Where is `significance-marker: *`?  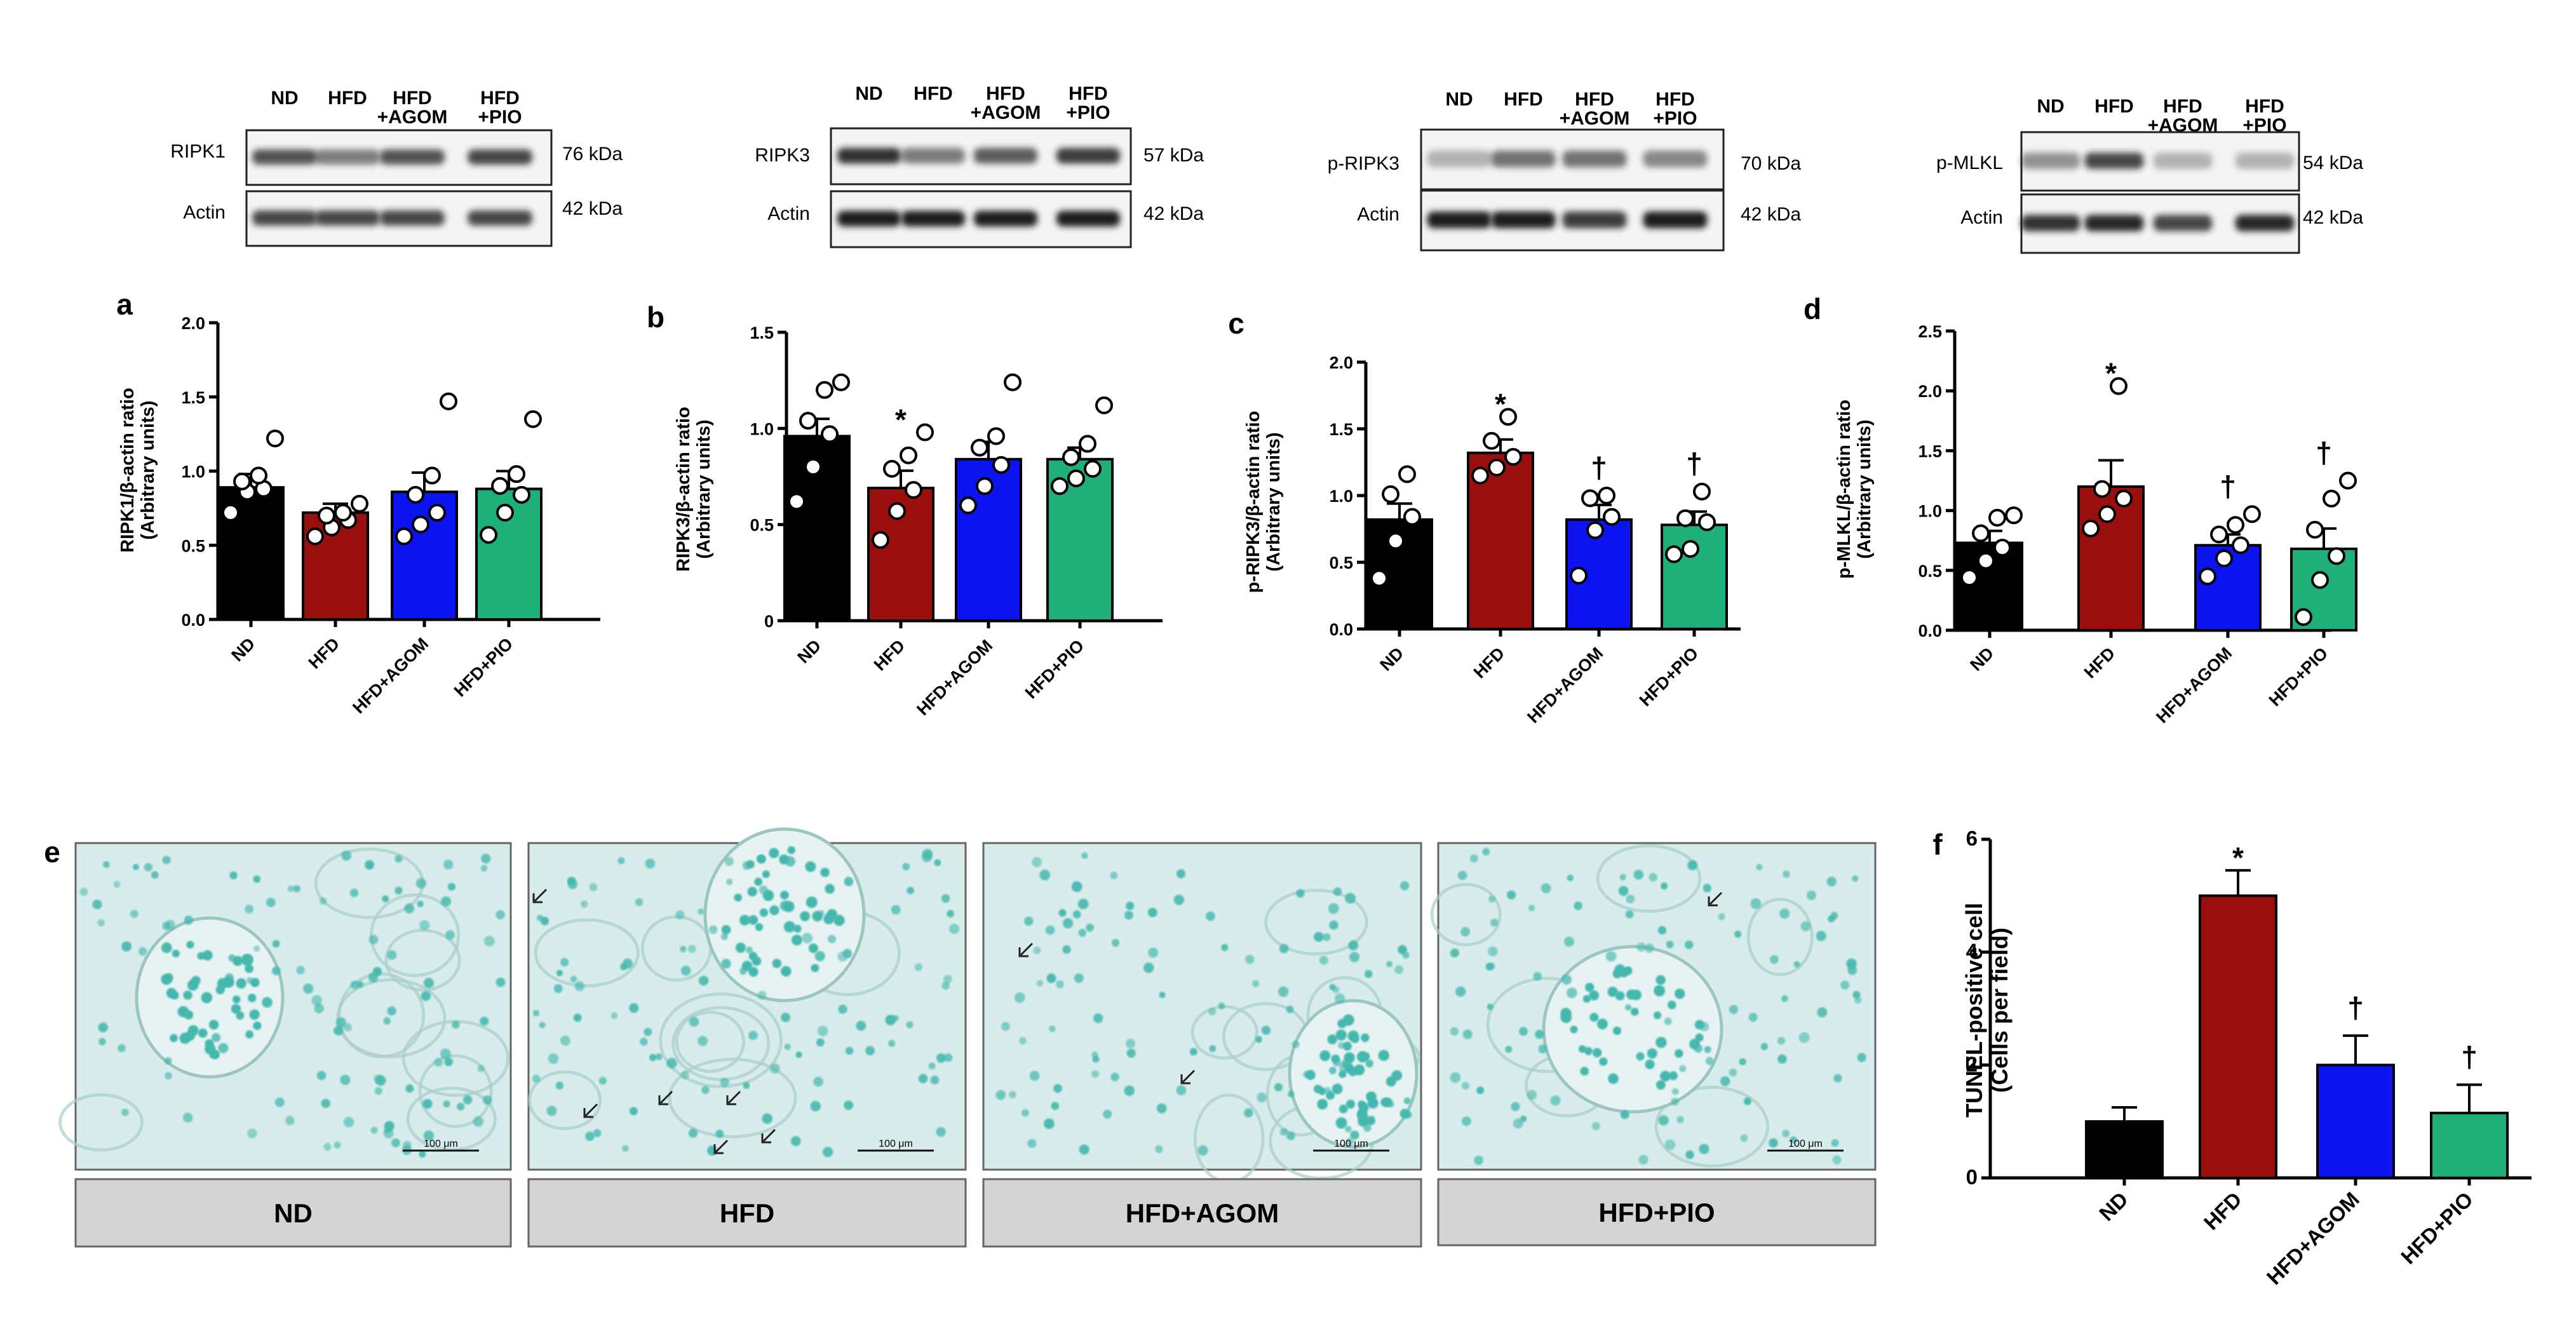 significance-marker: * is located at coordinates (1500, 405).